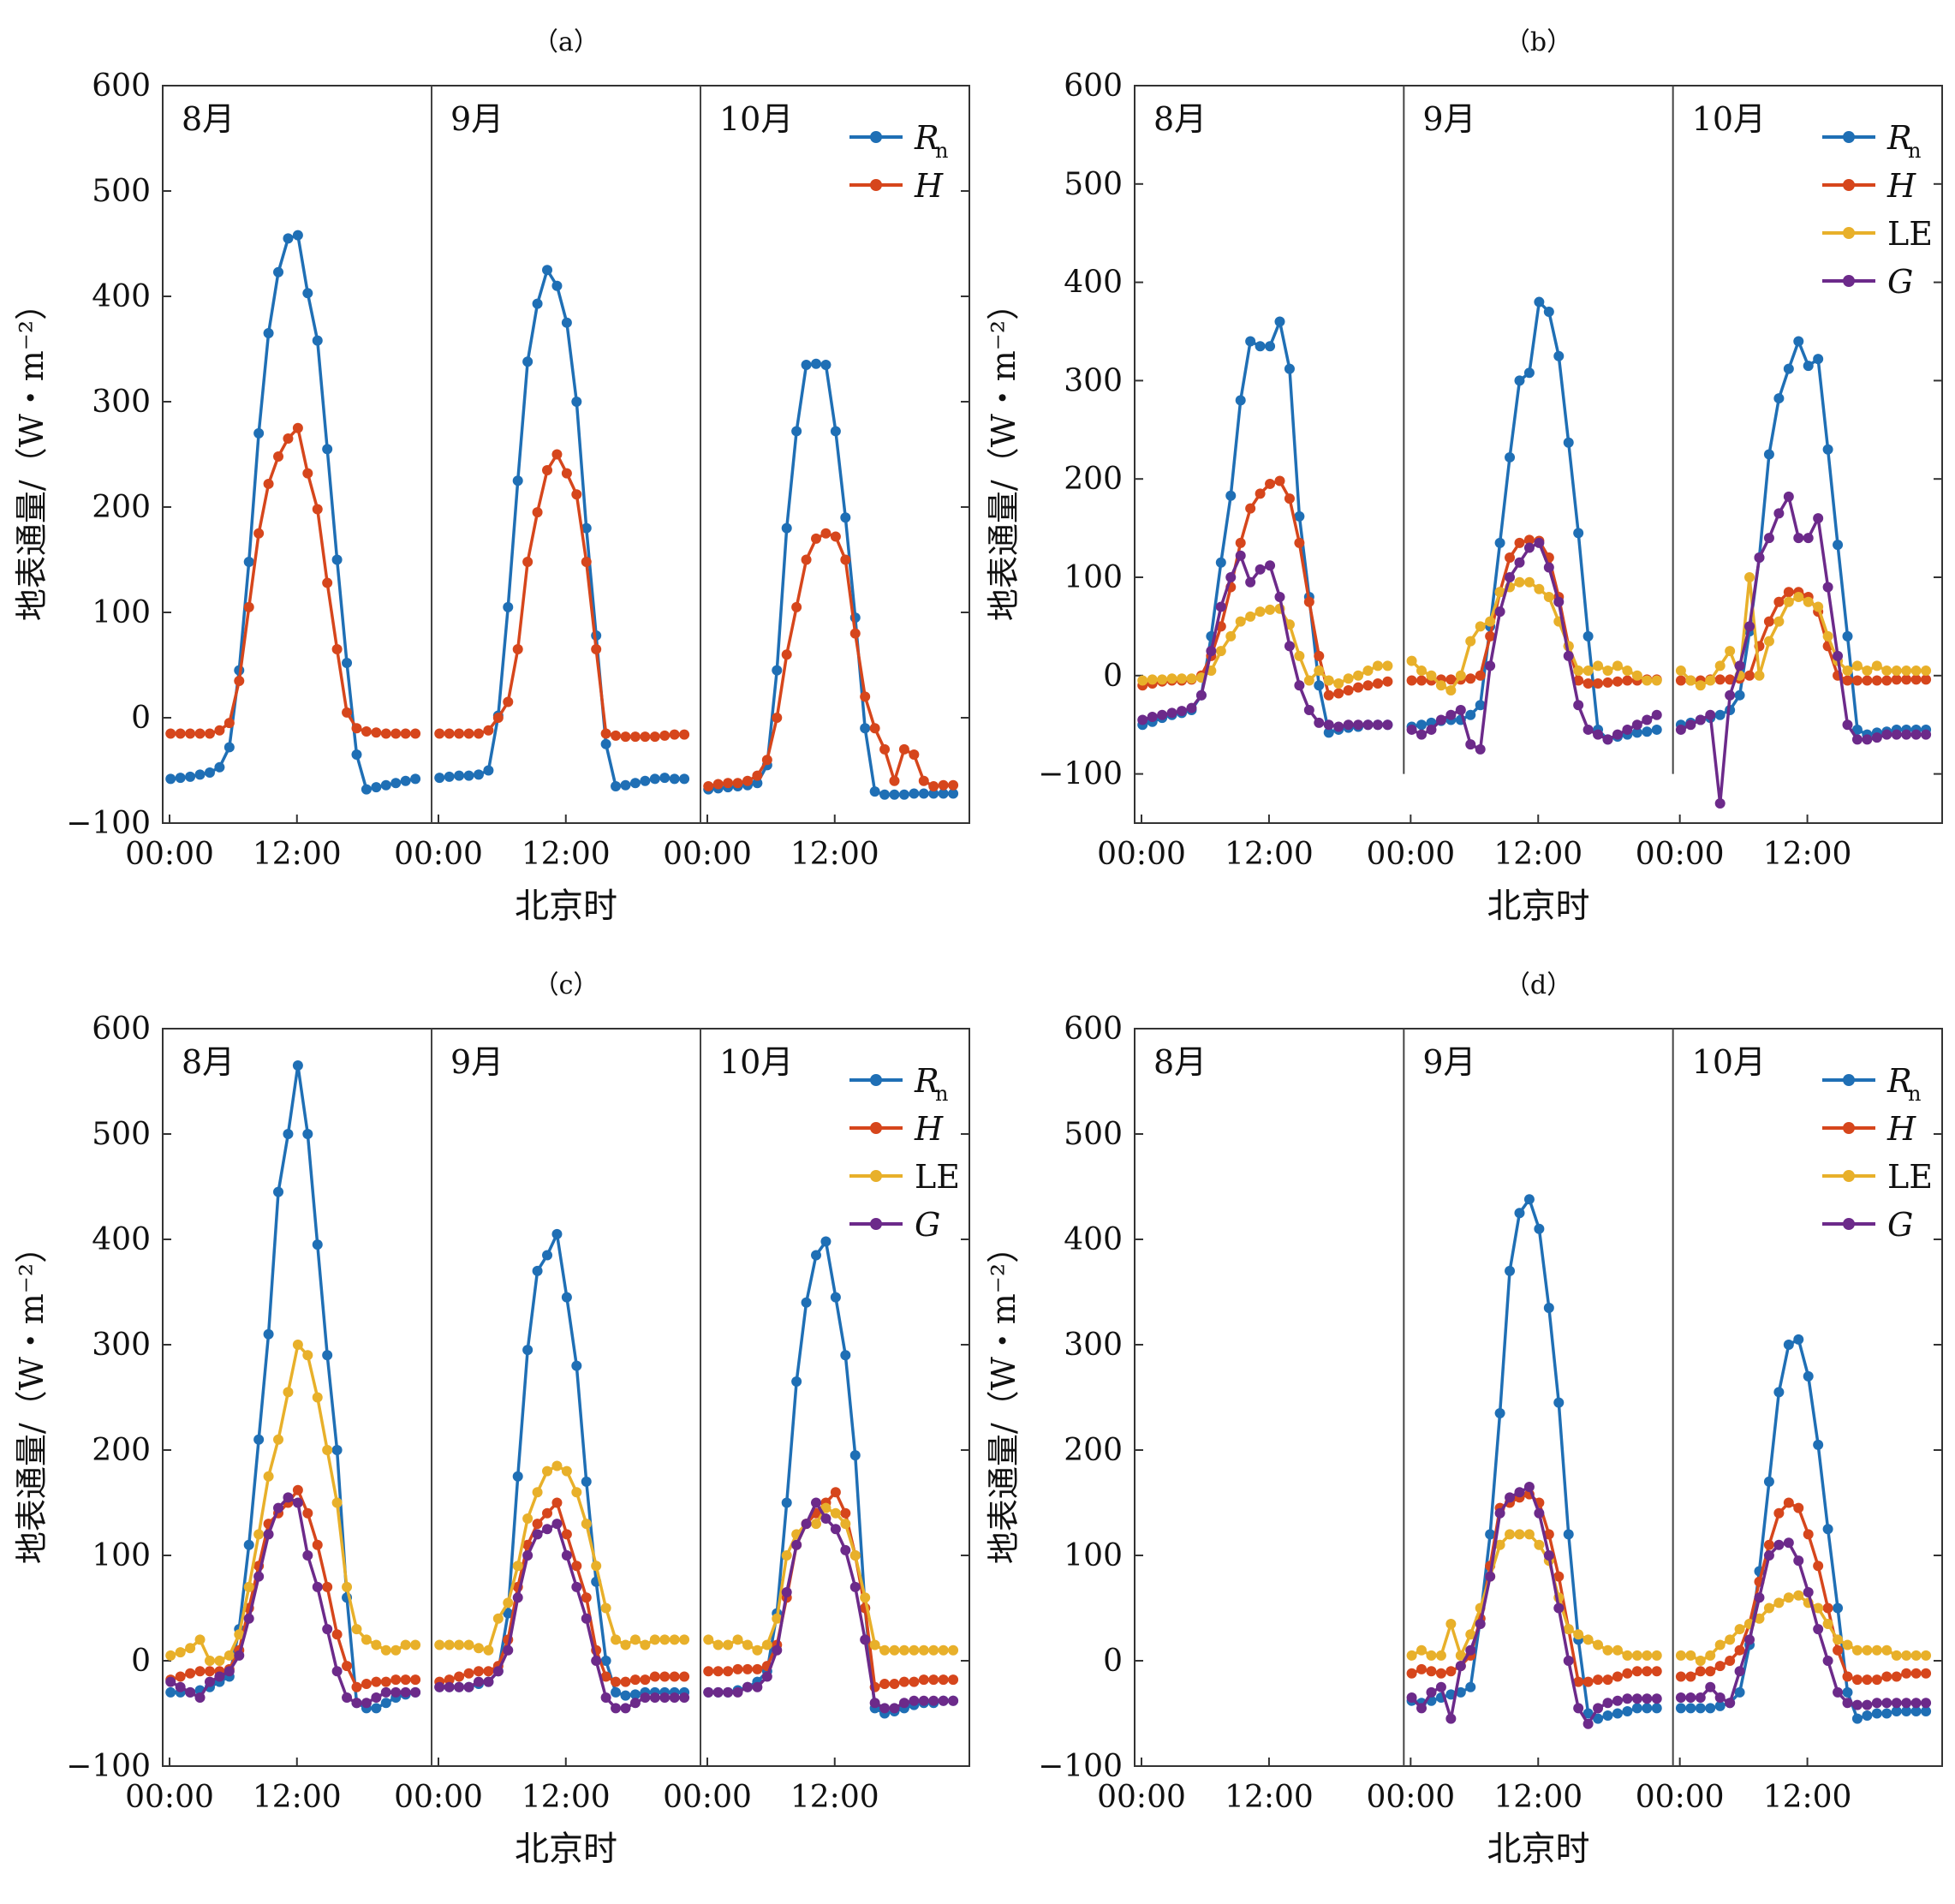 This screenshot has height=1904, width=1955. What do you see at coordinates (1808, 1797) in the screenshot?
I see `x-tick-label: 12:00` at bounding box center [1808, 1797].